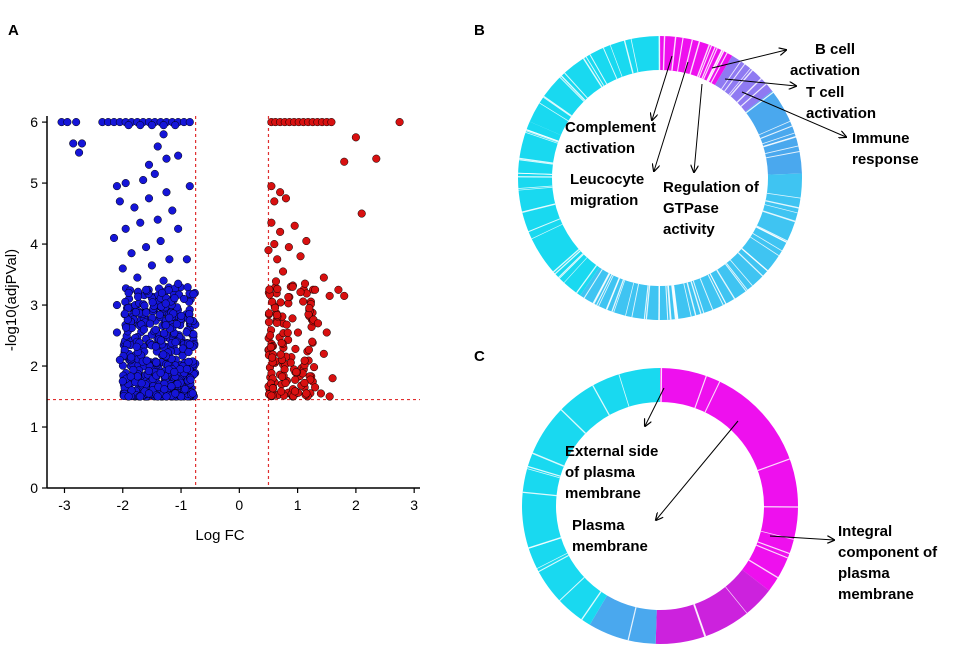 Image resolution: width=957 pixels, height=652 pixels. Describe the element at coordinates (760, 82) in the screenshot. I see `arrow-t-cell` at that location.